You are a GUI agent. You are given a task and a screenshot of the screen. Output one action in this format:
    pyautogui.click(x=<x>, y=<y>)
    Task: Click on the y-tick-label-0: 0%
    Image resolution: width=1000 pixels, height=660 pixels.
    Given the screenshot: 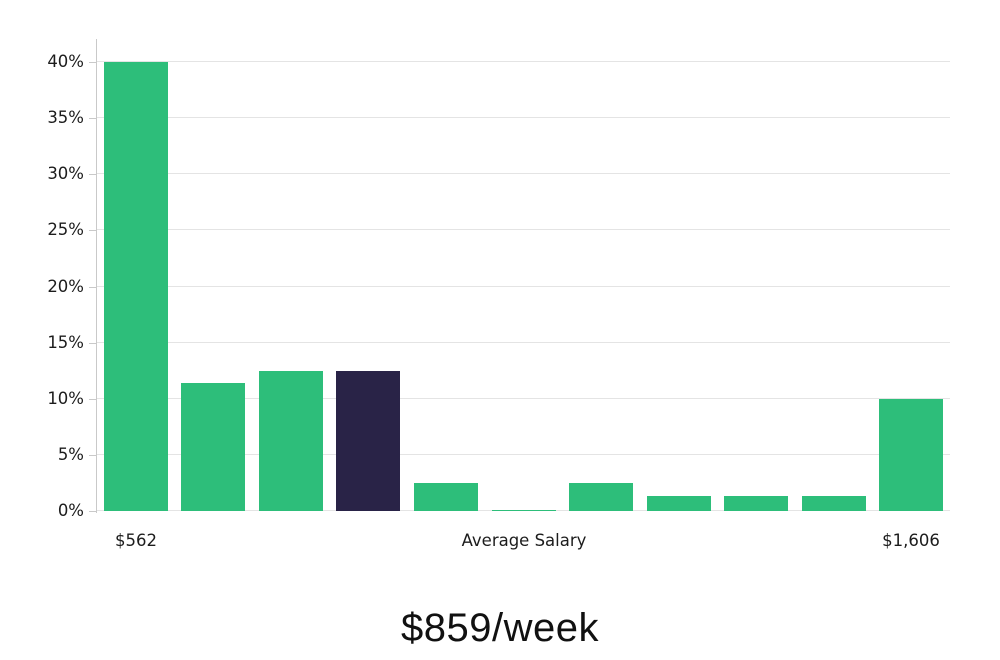 What is the action you would take?
    pyautogui.click(x=70, y=510)
    